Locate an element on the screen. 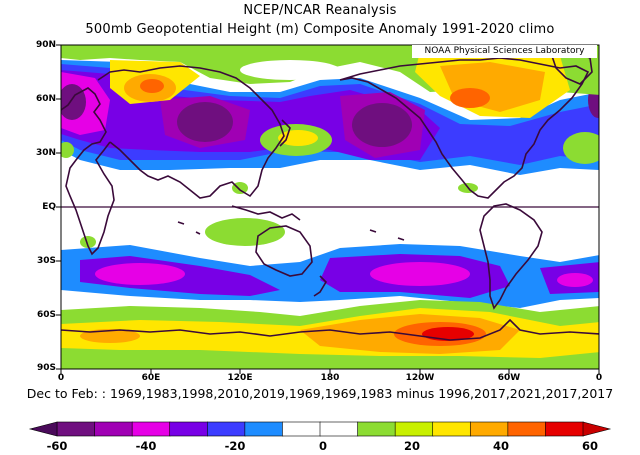  canada-ridge-core is located at coordinates (470, 98).